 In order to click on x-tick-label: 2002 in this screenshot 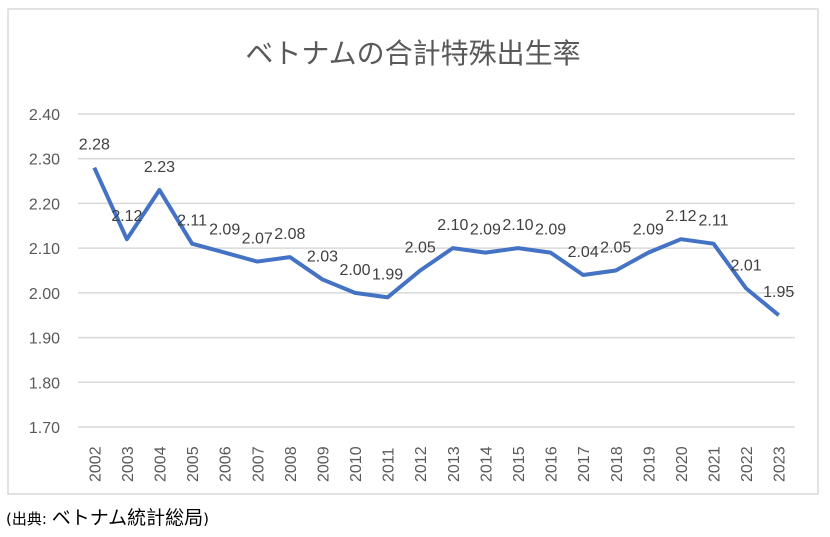, I will do `click(95, 464)`.